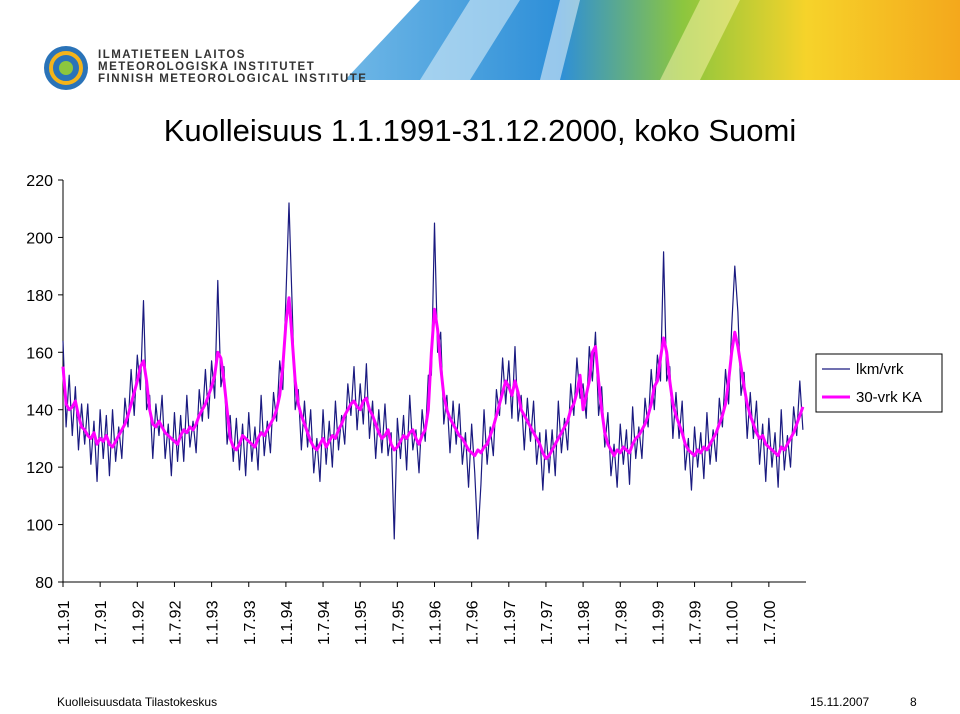  What do you see at coordinates (361, 622) in the screenshot?
I see `x-tick-label: 1.1.95` at bounding box center [361, 622].